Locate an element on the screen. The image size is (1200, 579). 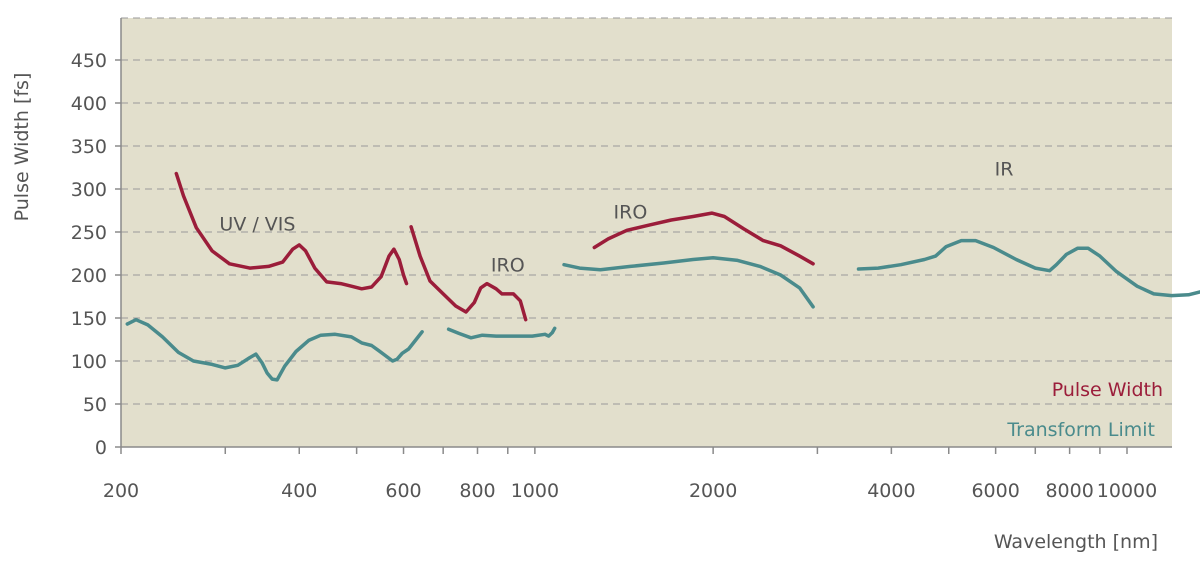
x-tick-label: 600 is located at coordinates (403, 491).